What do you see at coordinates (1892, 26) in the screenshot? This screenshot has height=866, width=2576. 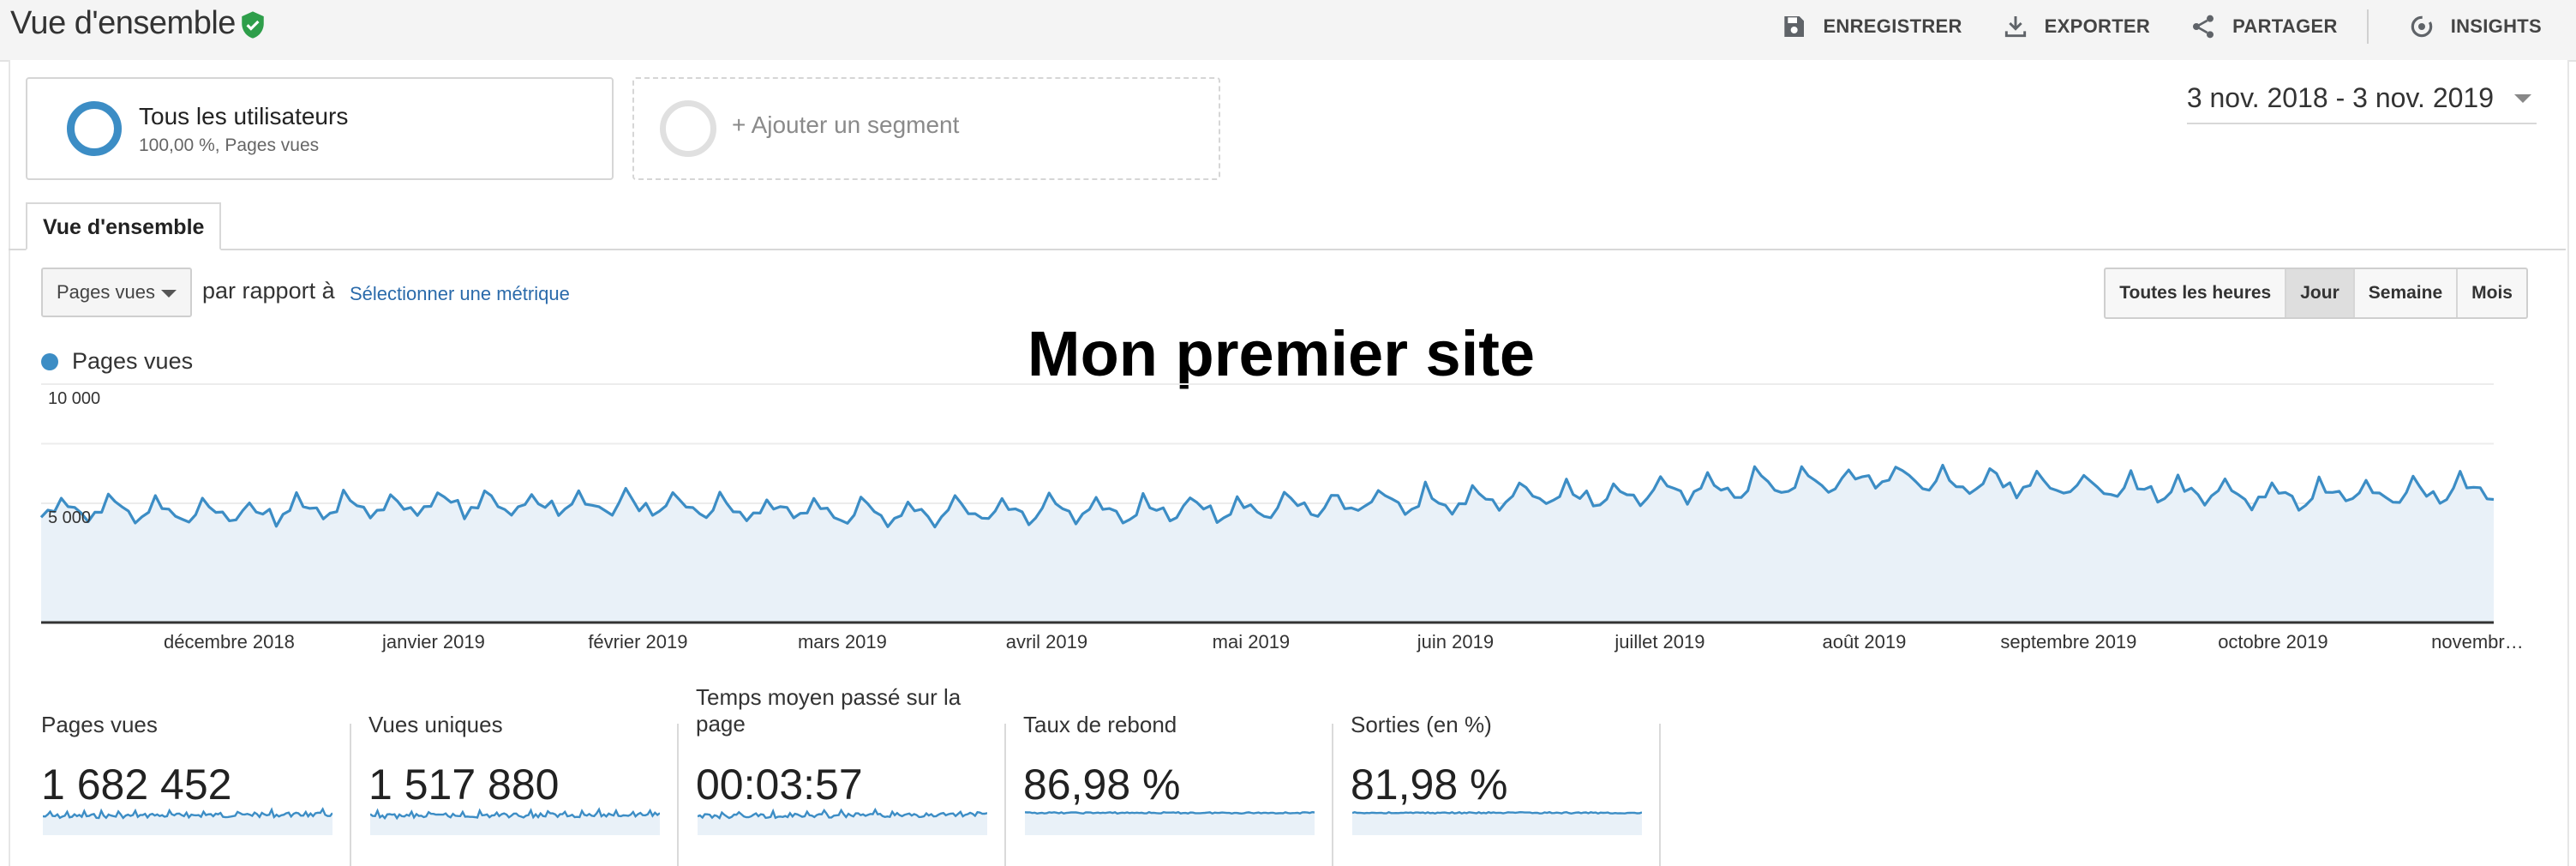 I see `save-button-label: ENREGISTRER` at bounding box center [1892, 26].